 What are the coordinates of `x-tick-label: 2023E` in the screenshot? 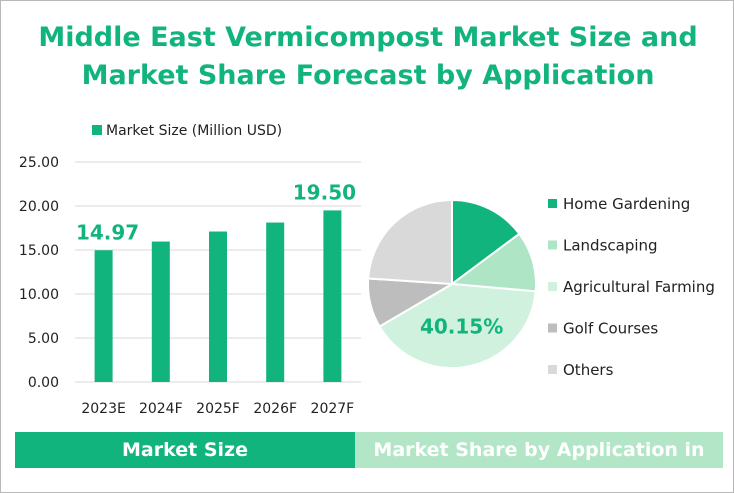 It's located at (103, 409).